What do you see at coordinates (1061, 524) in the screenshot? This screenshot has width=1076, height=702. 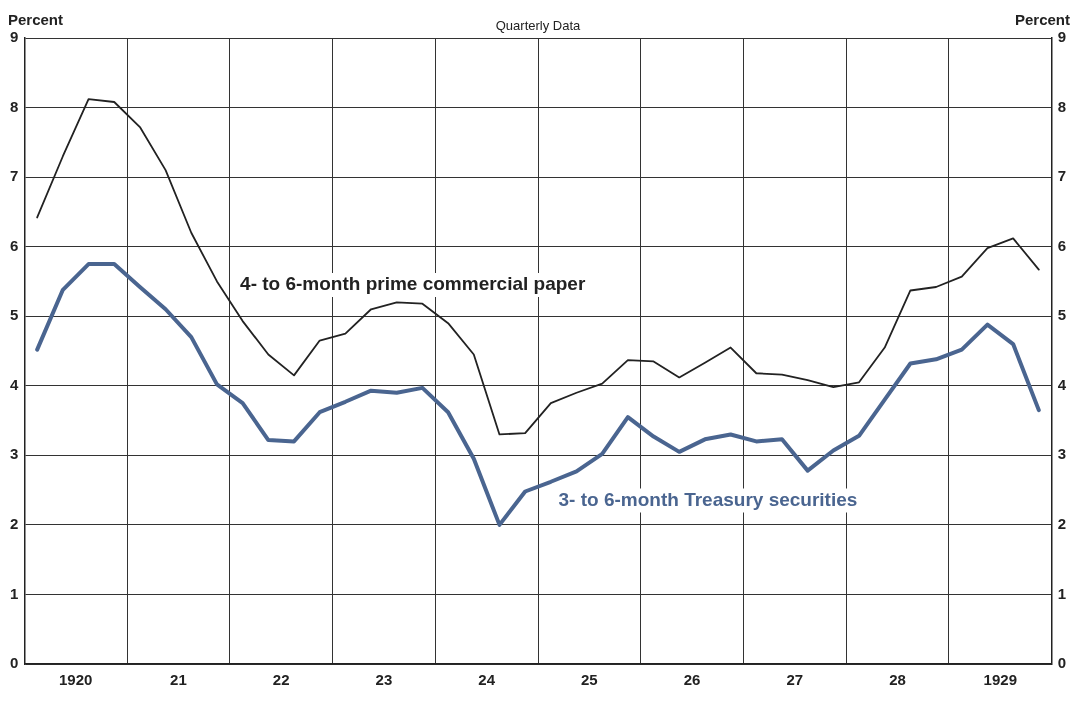 I see `y2-tick-label: 2` at bounding box center [1061, 524].